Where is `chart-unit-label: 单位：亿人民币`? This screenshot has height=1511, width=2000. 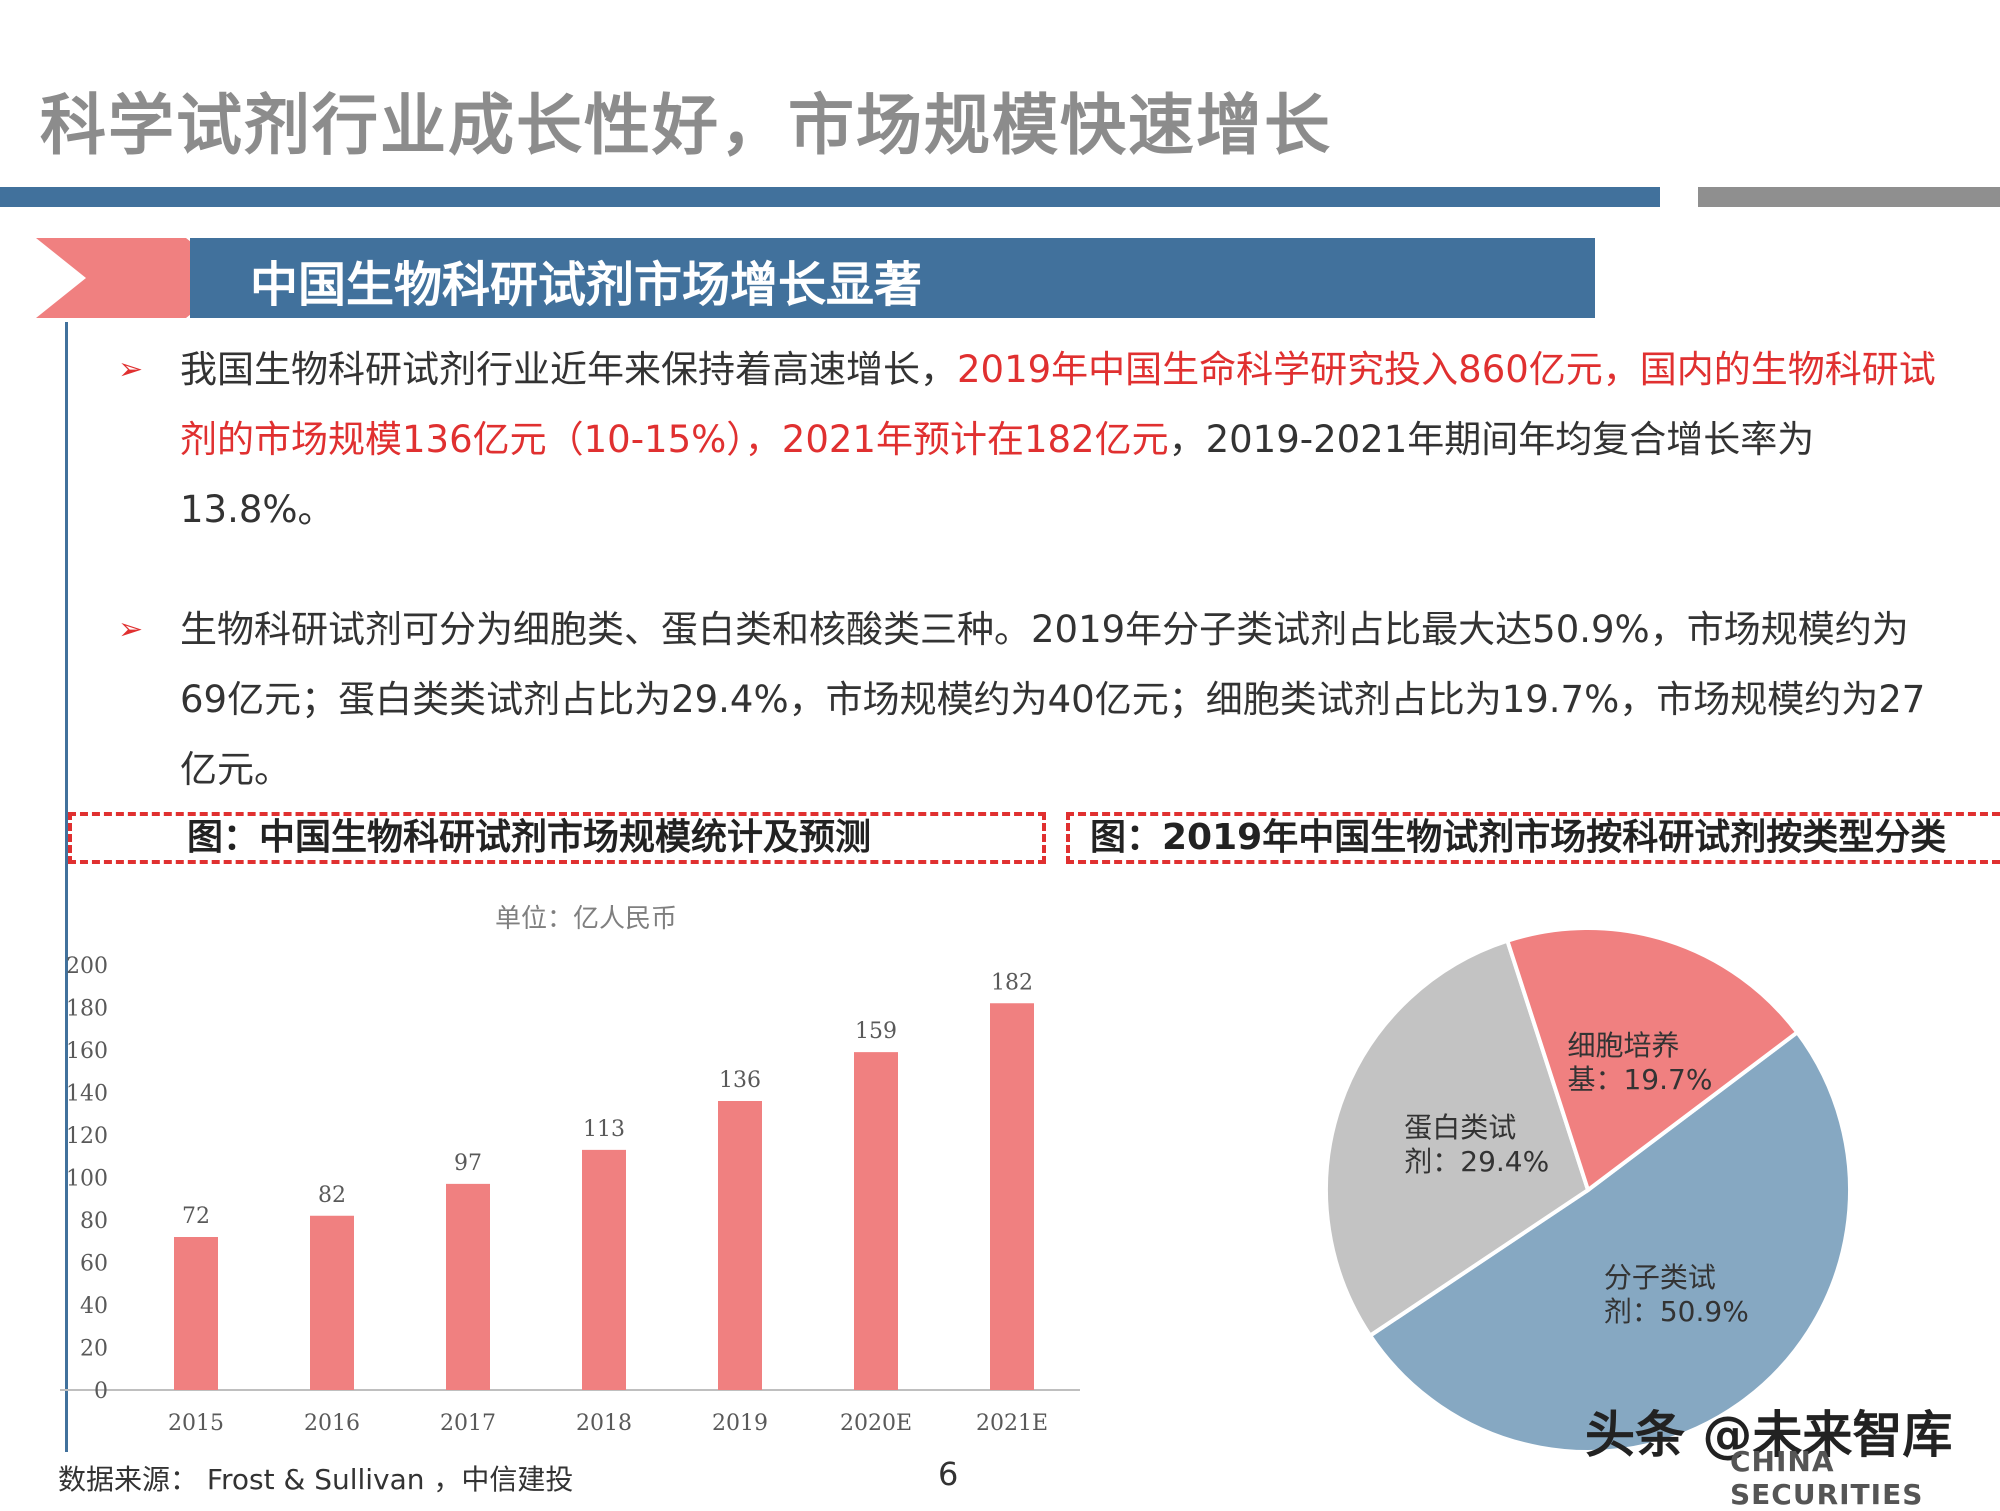 chart-unit-label: 单位：亿人民币 is located at coordinates (586, 919).